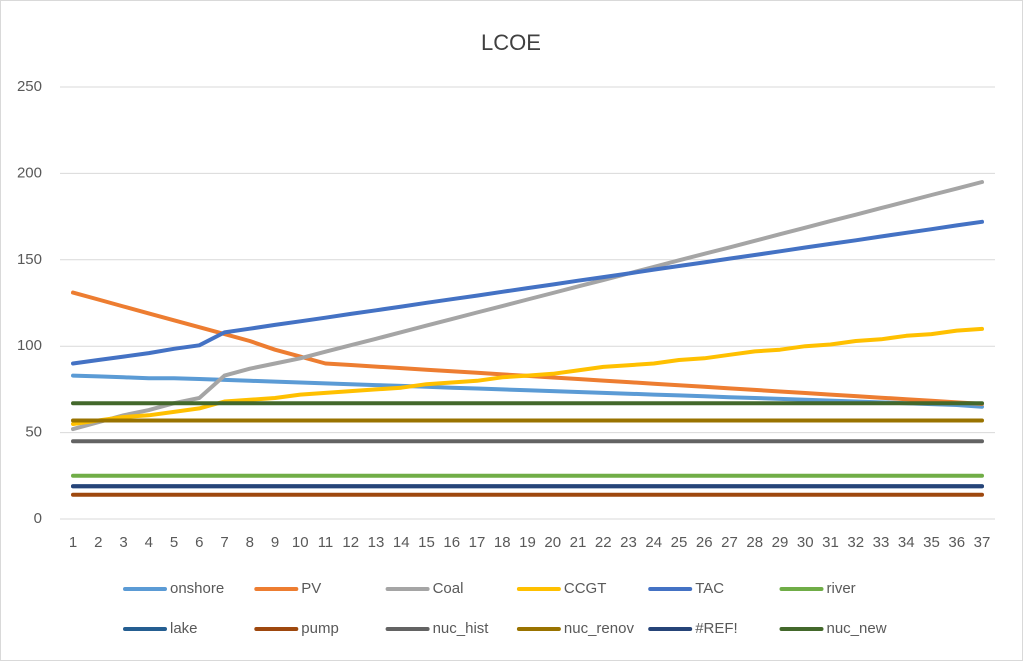  Describe the element at coordinates (38, 518) in the screenshot. I see `y-tick-label: 0` at that location.